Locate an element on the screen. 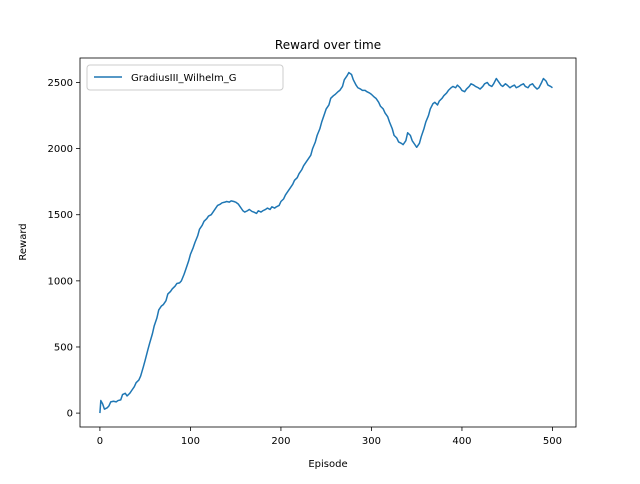  y-tick-label: 2000 is located at coordinates (60, 149).